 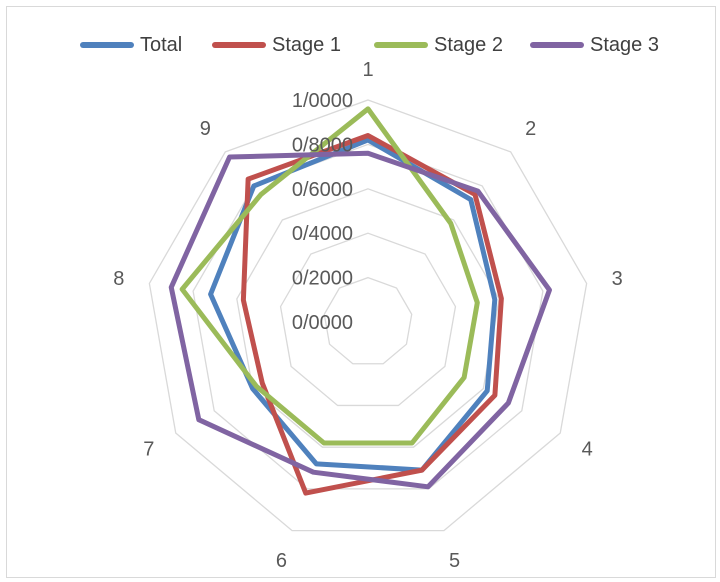 What do you see at coordinates (454, 561) in the screenshot?
I see `category-label-5: 5` at bounding box center [454, 561].